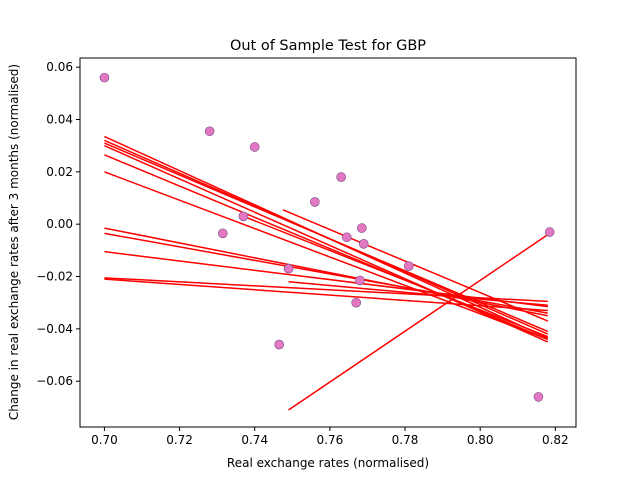  Describe the element at coordinates (59, 67) in the screenshot. I see `y-tick-label: 0.06` at that location.